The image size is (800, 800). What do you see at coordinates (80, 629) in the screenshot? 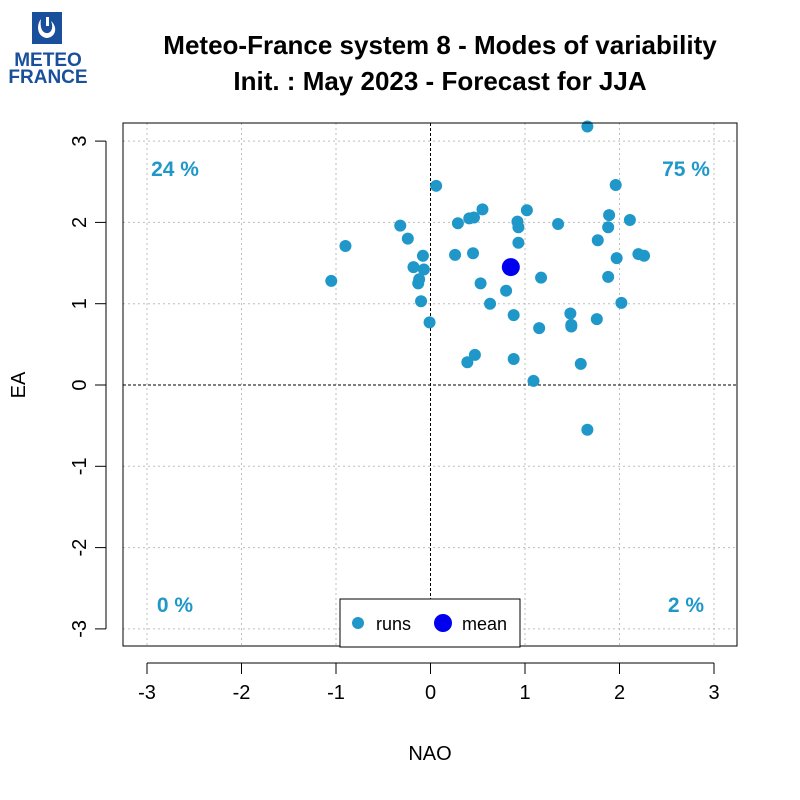
I see `y-tick-label: -3` at bounding box center [80, 629].